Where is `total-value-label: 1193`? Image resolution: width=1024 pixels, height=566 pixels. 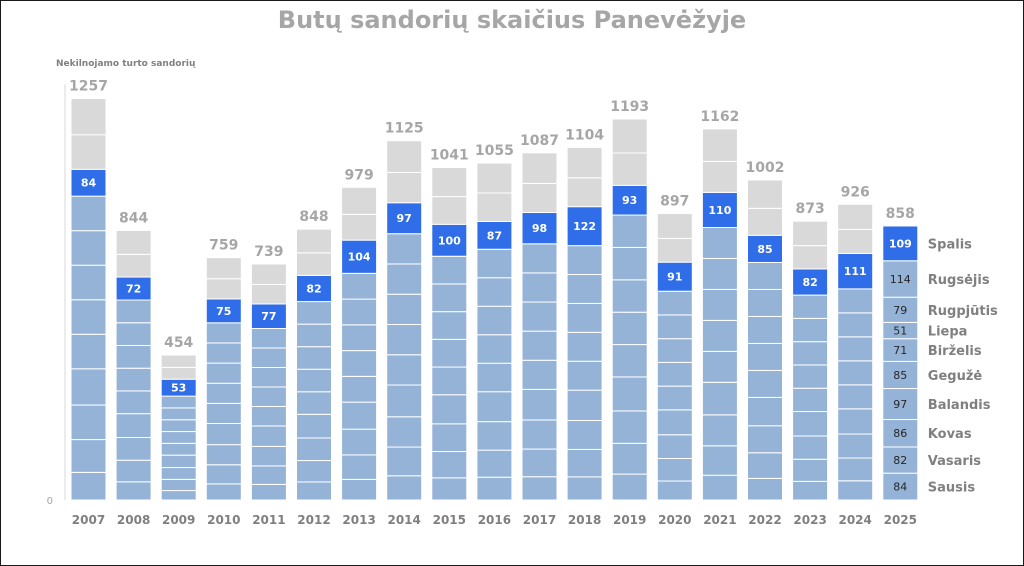
total-value-label: 1193 is located at coordinates (629, 107).